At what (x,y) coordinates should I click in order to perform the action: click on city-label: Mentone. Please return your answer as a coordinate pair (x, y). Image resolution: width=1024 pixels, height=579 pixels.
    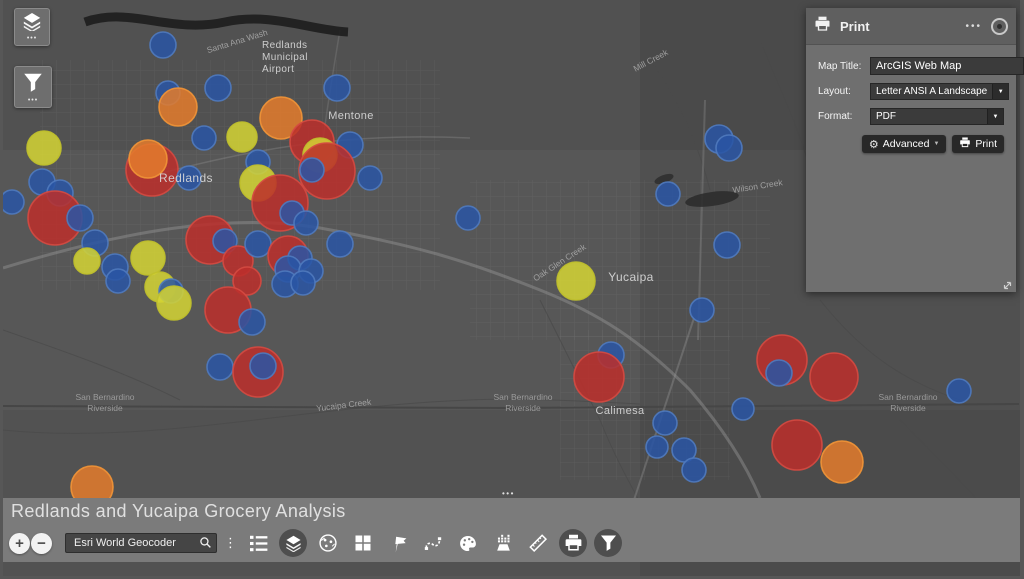
    Looking at the image, I should click on (351, 116).